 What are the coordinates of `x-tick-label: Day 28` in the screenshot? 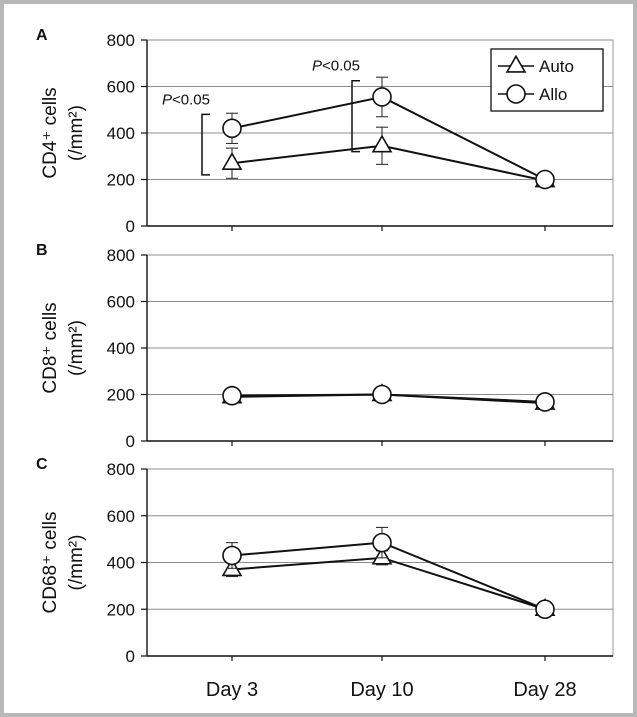 It's located at (544, 690).